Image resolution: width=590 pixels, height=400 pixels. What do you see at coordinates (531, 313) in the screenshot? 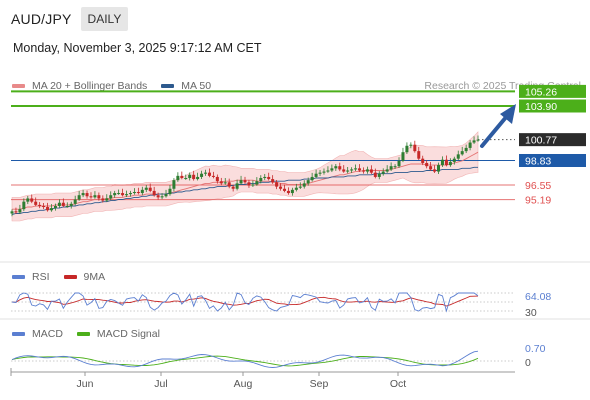
I see `rsi-level-label: 30` at bounding box center [531, 313].